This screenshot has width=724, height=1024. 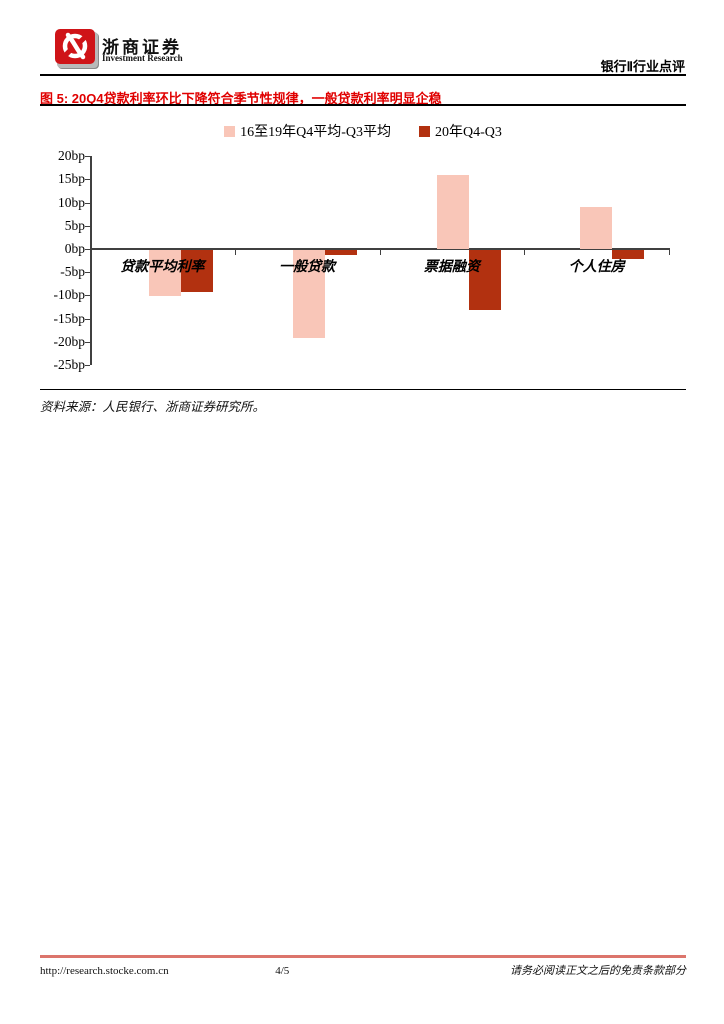 I want to click on report-section-title: 银行Ⅱ行业点评, so click(x=642, y=66).